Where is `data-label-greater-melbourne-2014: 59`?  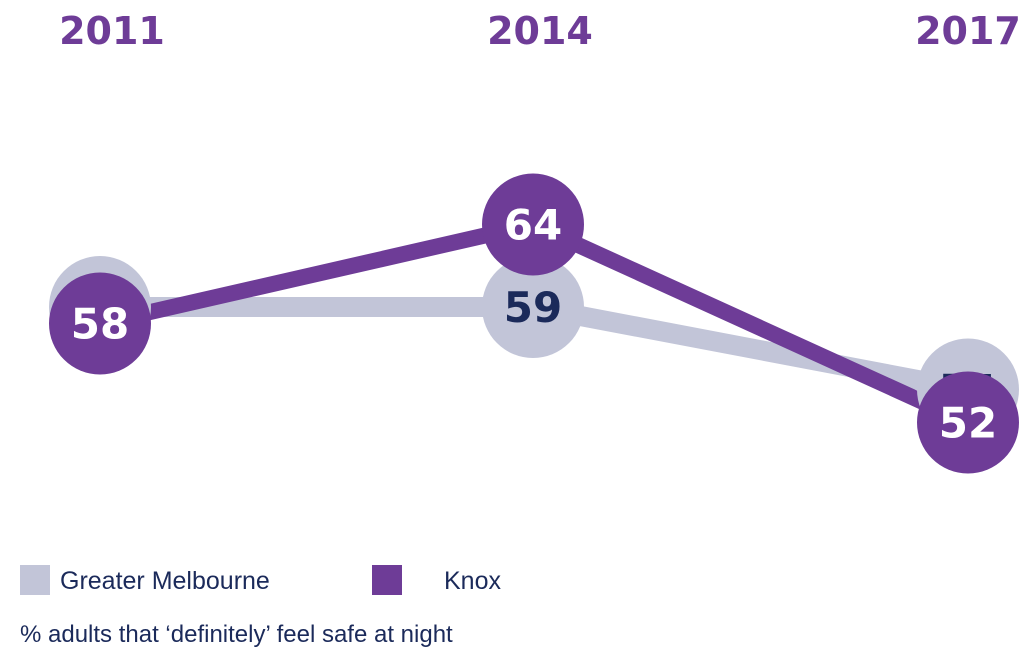
data-label-greater-melbourne-2014: 59 is located at coordinates (533, 307).